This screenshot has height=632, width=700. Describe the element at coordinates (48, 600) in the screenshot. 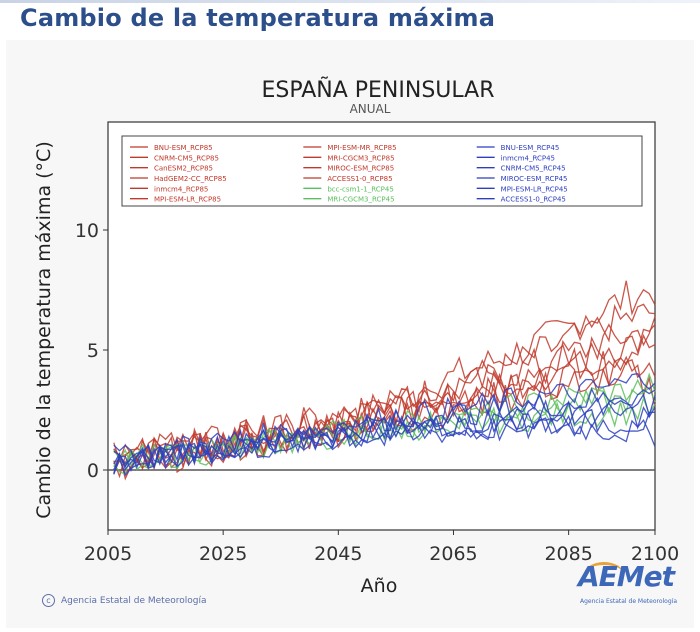

I see `copyright-icon: c` at that location.